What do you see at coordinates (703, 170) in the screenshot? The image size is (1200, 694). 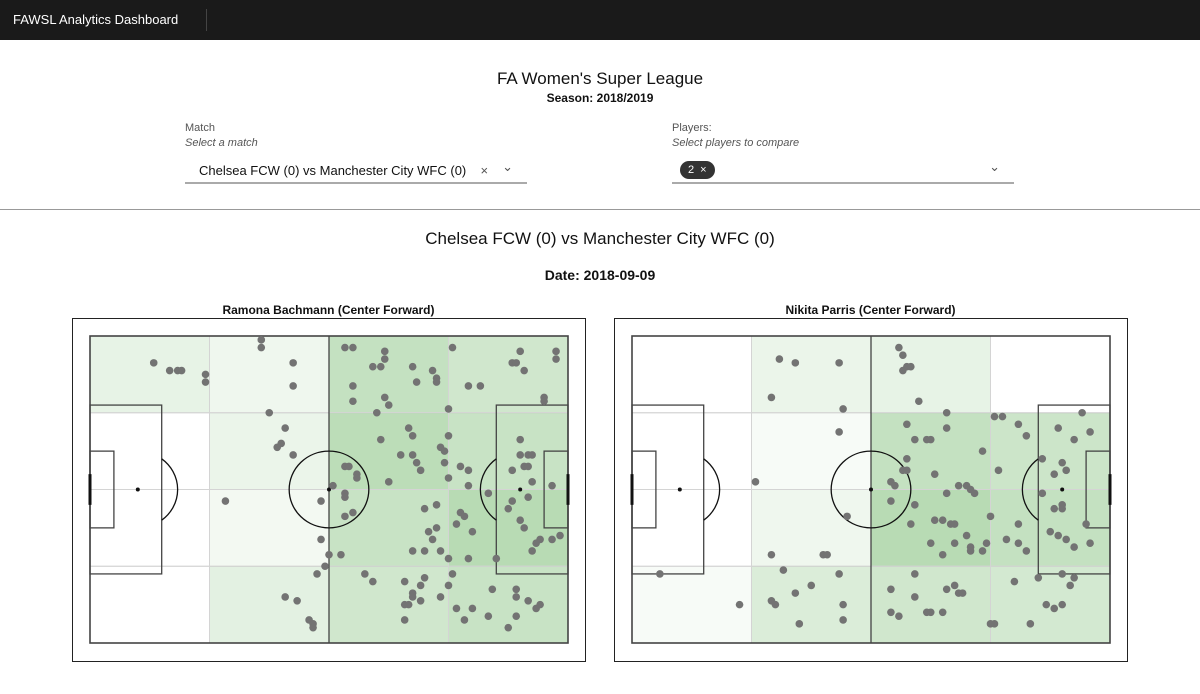 I see `chip-clear-icon: ×` at bounding box center [703, 170].